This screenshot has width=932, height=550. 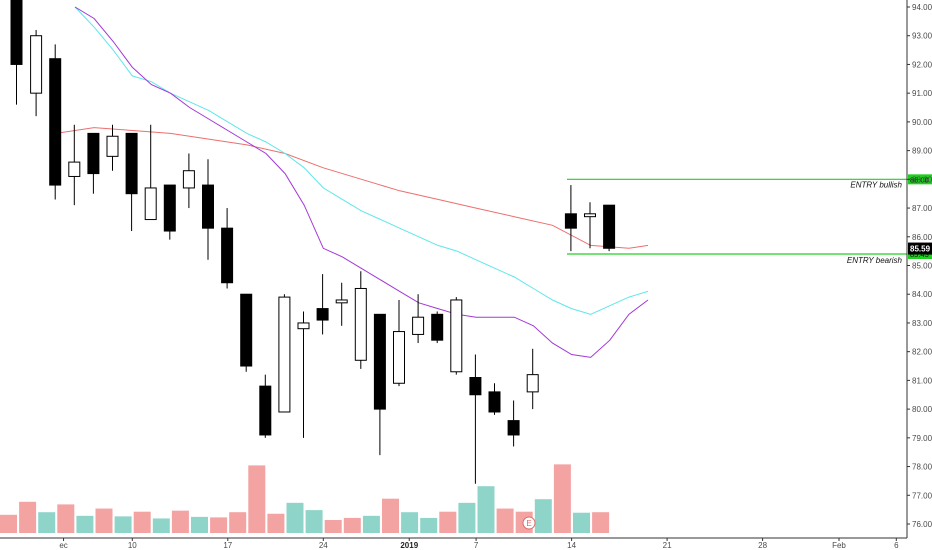 What do you see at coordinates (922, 64) in the screenshot?
I see `price-tick-label: 92.00` at bounding box center [922, 64].